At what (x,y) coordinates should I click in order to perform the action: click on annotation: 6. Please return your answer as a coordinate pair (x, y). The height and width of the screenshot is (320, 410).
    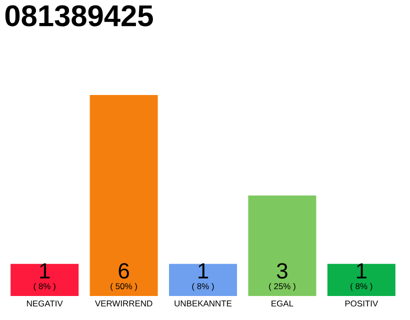
    Looking at the image, I should click on (123, 271).